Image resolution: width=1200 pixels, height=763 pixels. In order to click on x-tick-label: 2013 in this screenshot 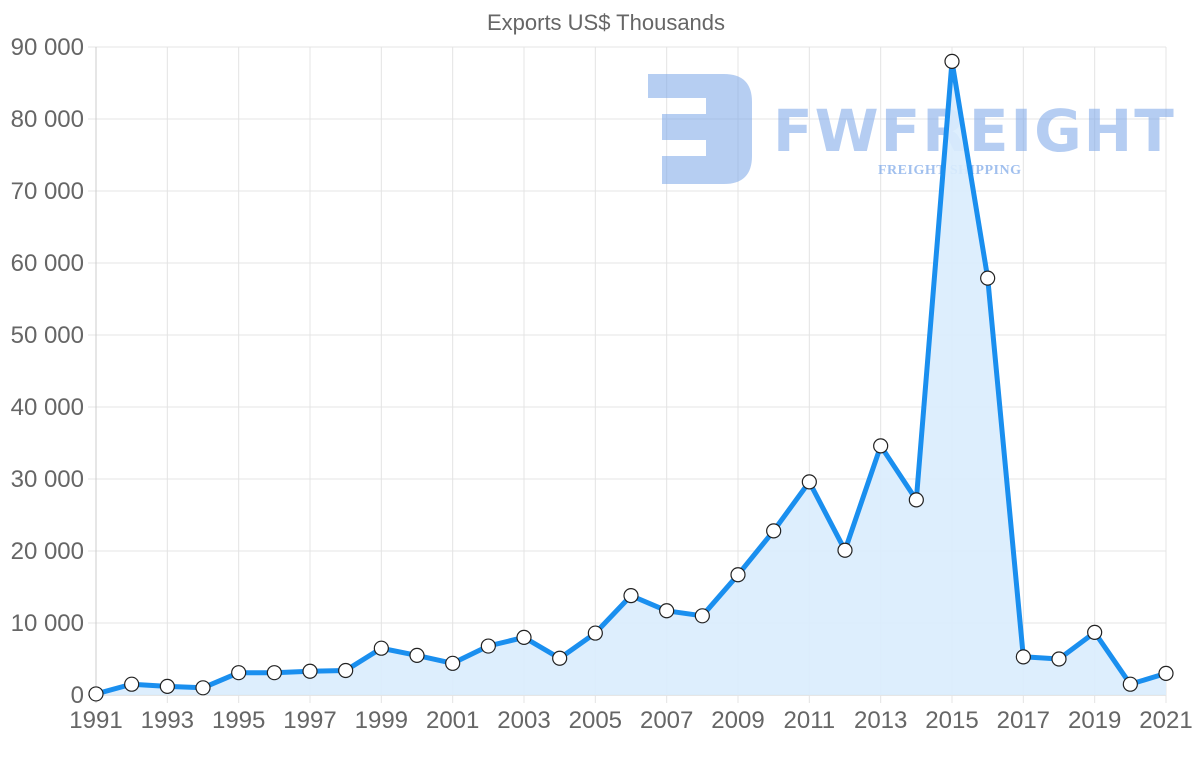, I will do `click(880, 720)`.